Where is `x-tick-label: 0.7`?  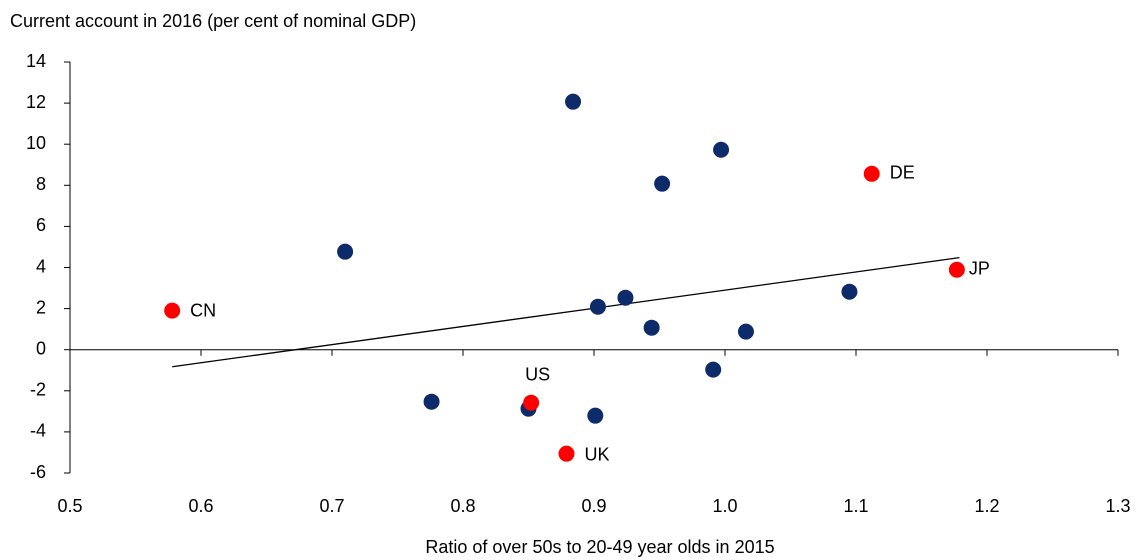 x-tick-label: 0.7 is located at coordinates (331, 506).